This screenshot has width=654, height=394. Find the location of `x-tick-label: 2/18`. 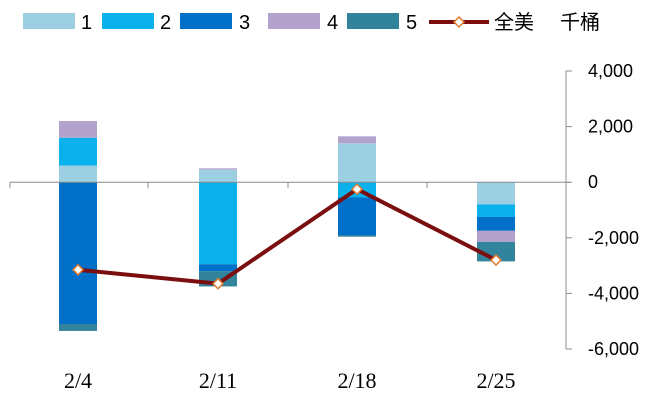

x-tick-label: 2/18 is located at coordinates (356, 380).